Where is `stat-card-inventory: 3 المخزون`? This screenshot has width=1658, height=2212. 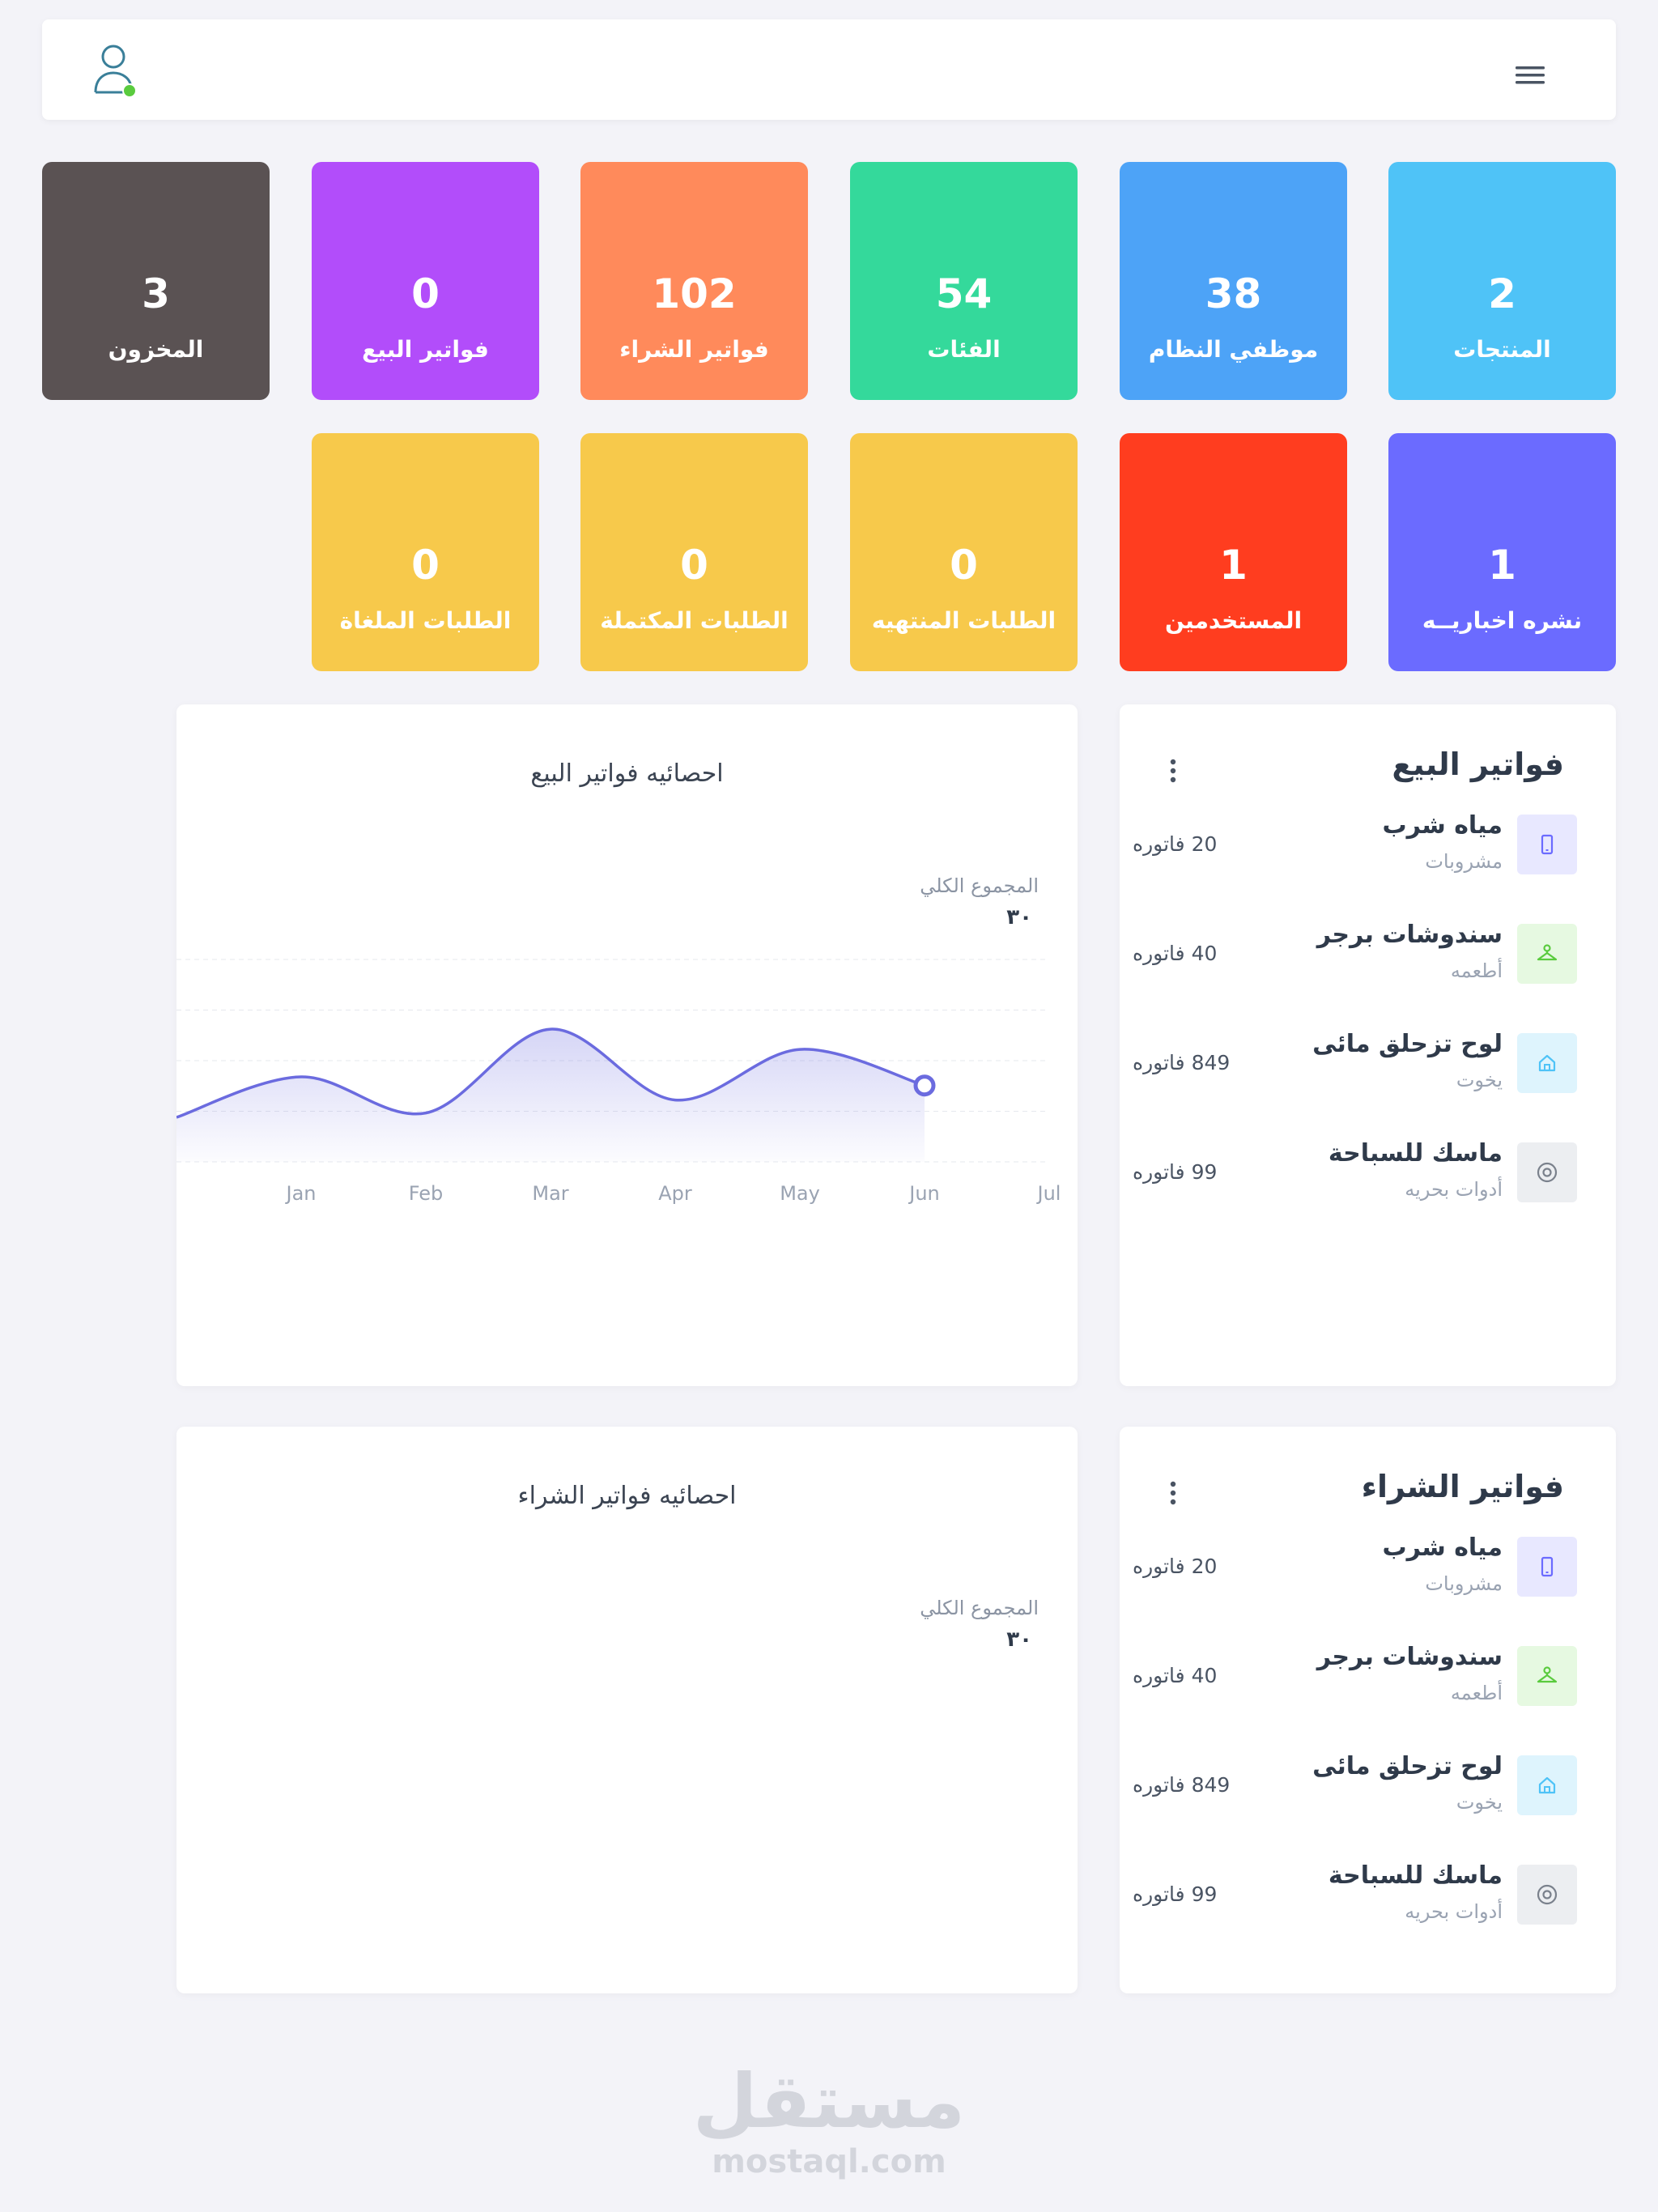 stat-card-inventory: 3 المخزون is located at coordinates (156, 281).